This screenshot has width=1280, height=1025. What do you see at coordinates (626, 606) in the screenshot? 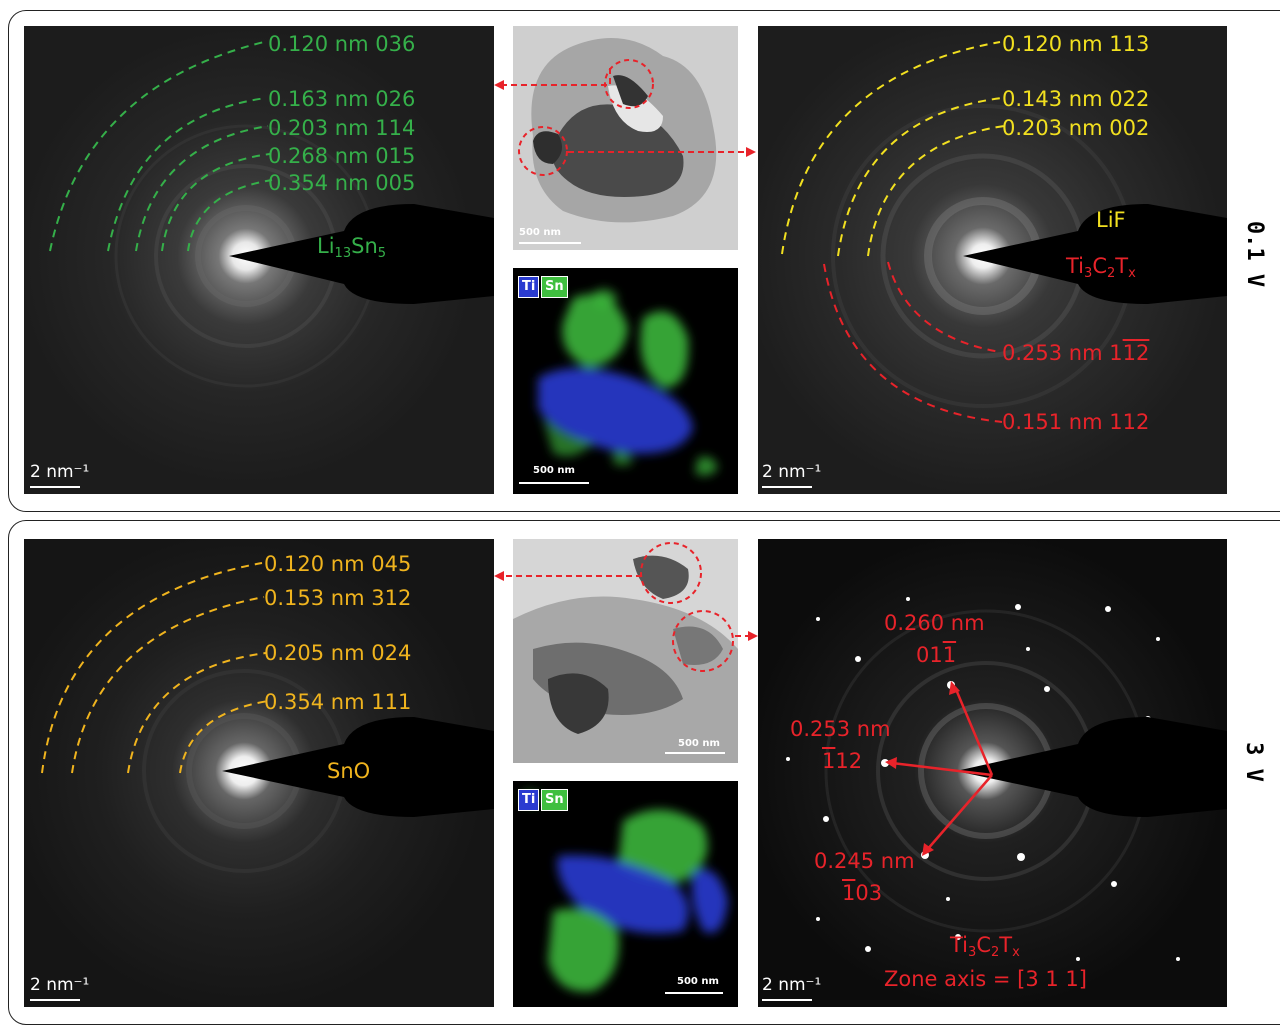
I see `bottom-connector-arrows` at bounding box center [626, 606].